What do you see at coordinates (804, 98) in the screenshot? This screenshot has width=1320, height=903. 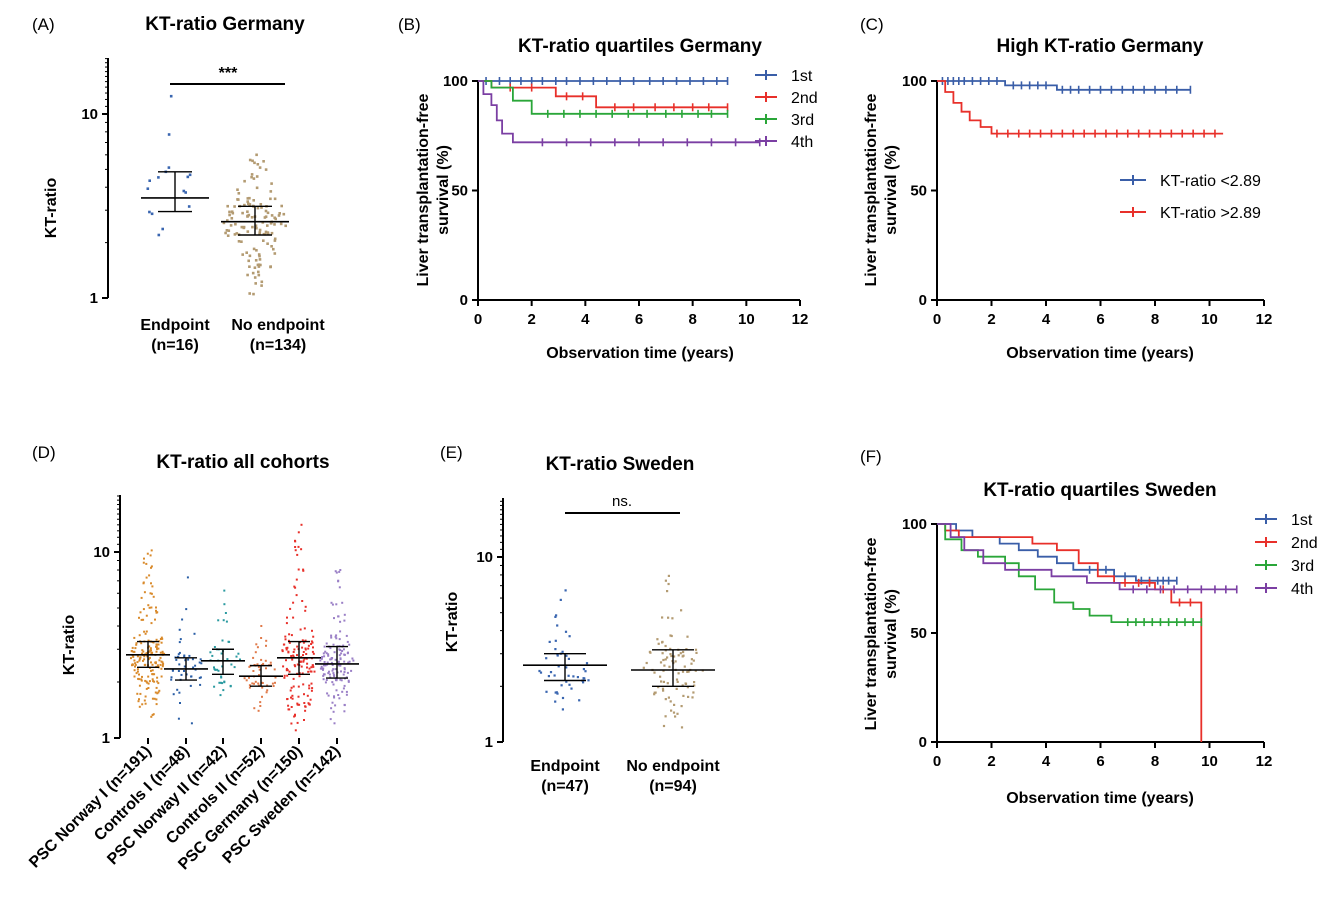 I see `legend-label-2: 2nd` at bounding box center [804, 98].